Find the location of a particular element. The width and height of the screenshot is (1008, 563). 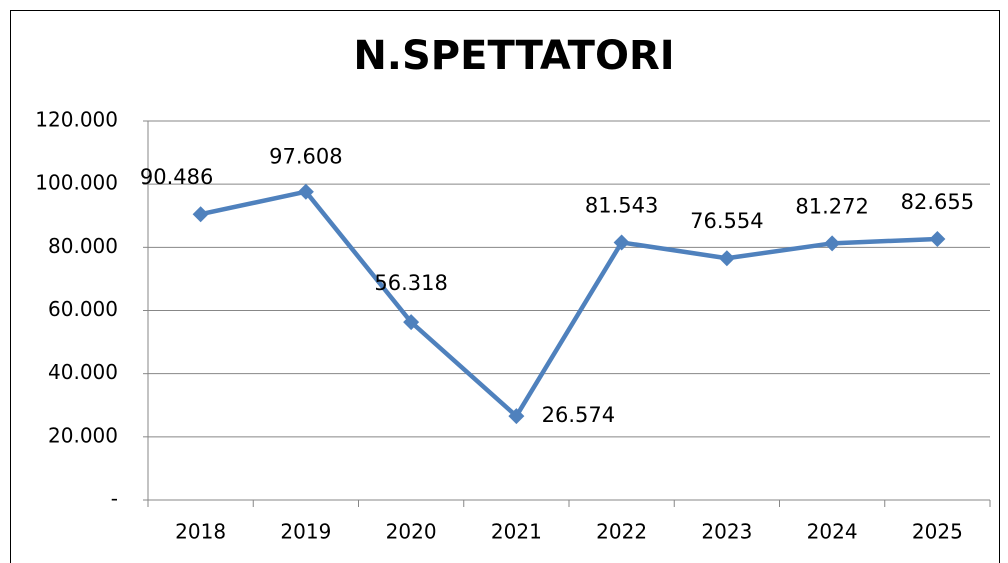

y-tick-label: 60.000 is located at coordinates (83, 309).